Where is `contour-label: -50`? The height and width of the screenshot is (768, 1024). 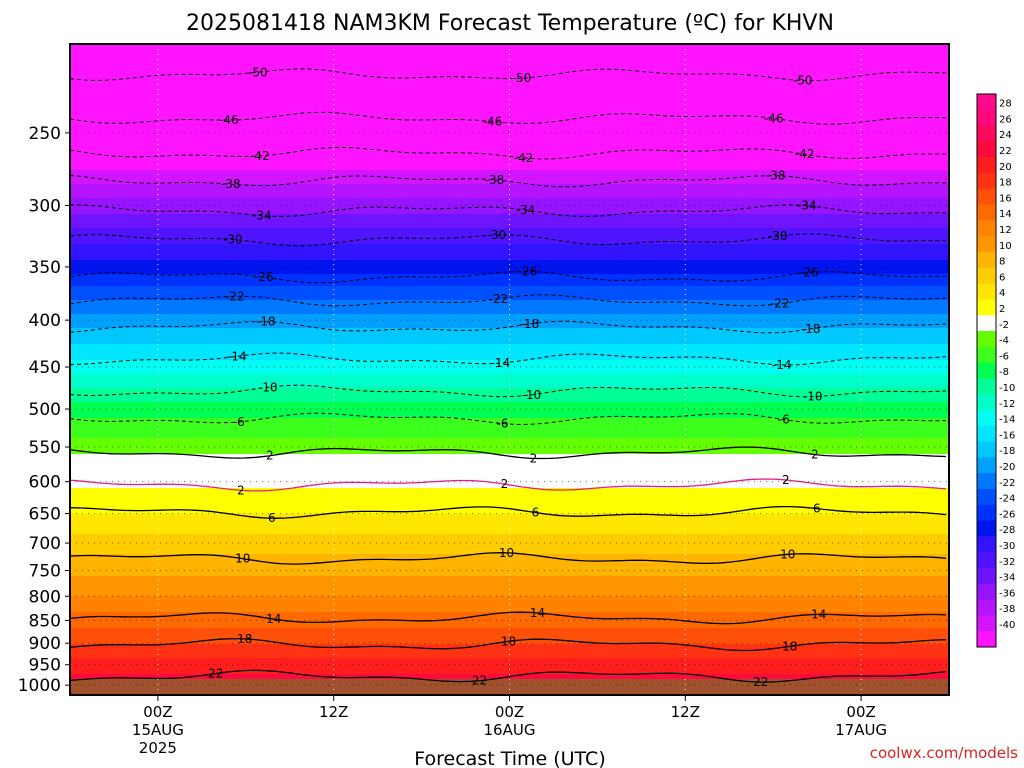
contour-label: -50 is located at coordinates (258, 72).